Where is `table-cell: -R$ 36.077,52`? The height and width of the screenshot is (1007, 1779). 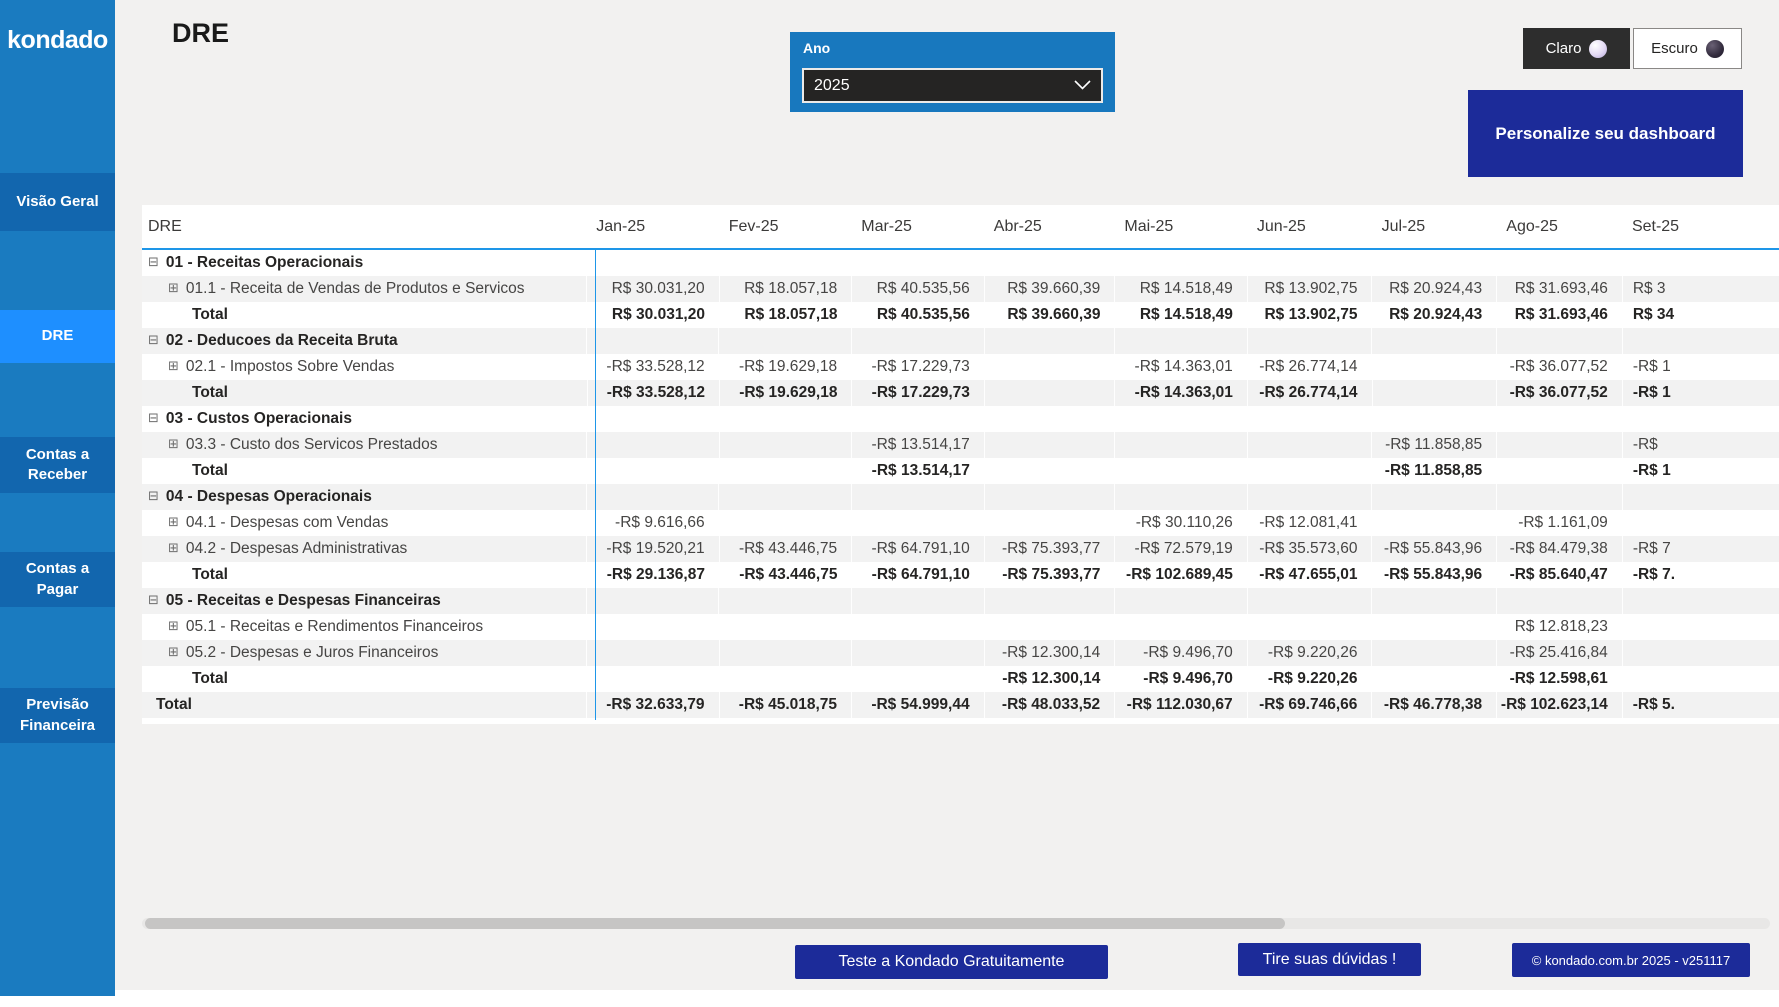 table-cell: -R$ 36.077,52 is located at coordinates (1559, 393).